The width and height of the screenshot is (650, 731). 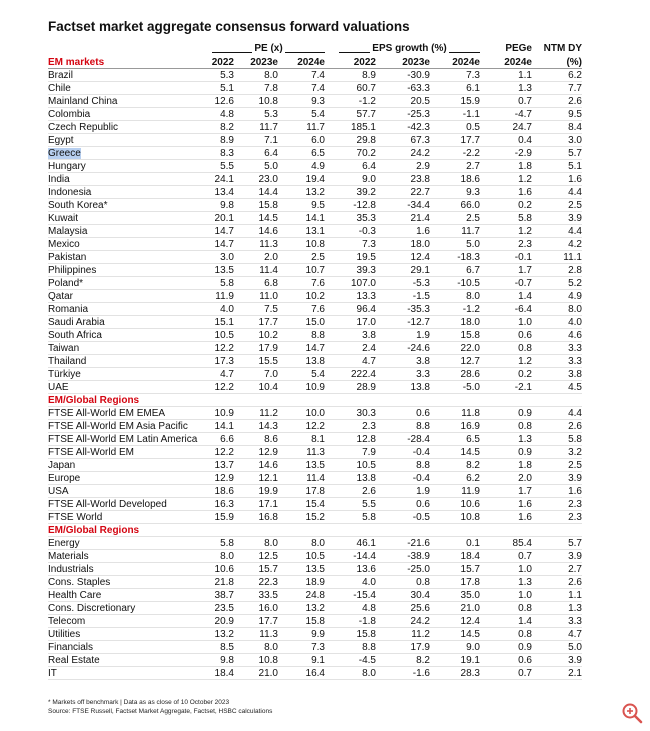 I want to click on header-groups: PE (x) EPS growth (%) PEGe NTM DY, so click(x=315, y=48).